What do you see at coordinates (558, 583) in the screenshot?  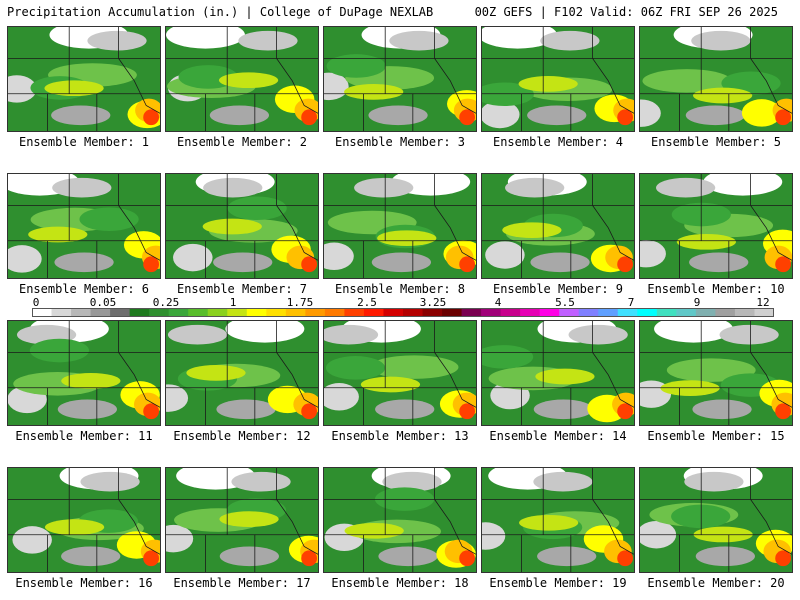 I see `member-label-19: Ensemble Member: 19` at bounding box center [558, 583].